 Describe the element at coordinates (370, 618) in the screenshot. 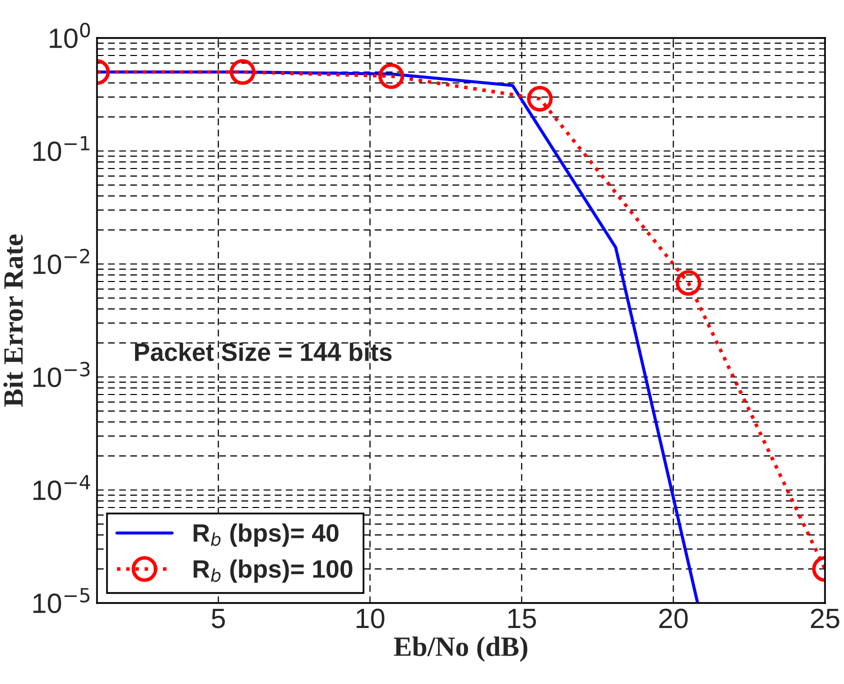

I see `x-tick-label: 10` at that location.